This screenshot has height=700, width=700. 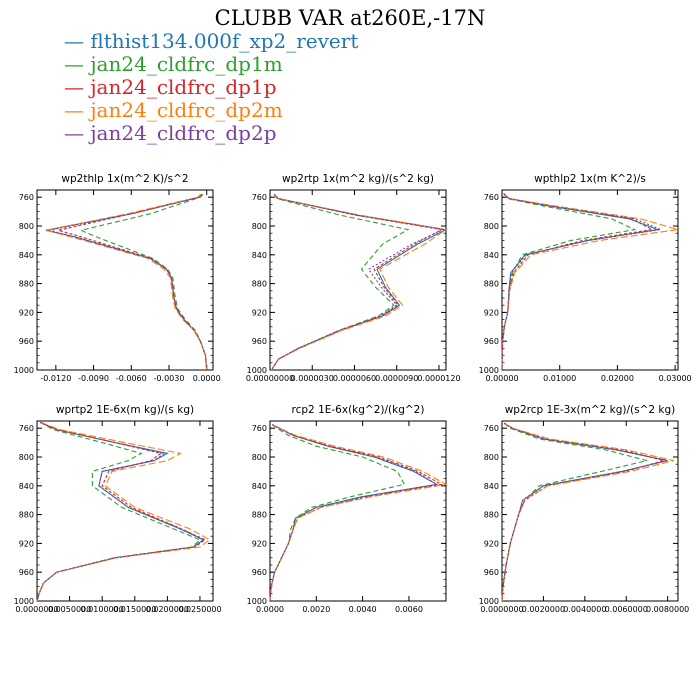 I want to click on panel-title: wp2thlp 1x(m^2 K)/s^2, so click(x=124, y=179).